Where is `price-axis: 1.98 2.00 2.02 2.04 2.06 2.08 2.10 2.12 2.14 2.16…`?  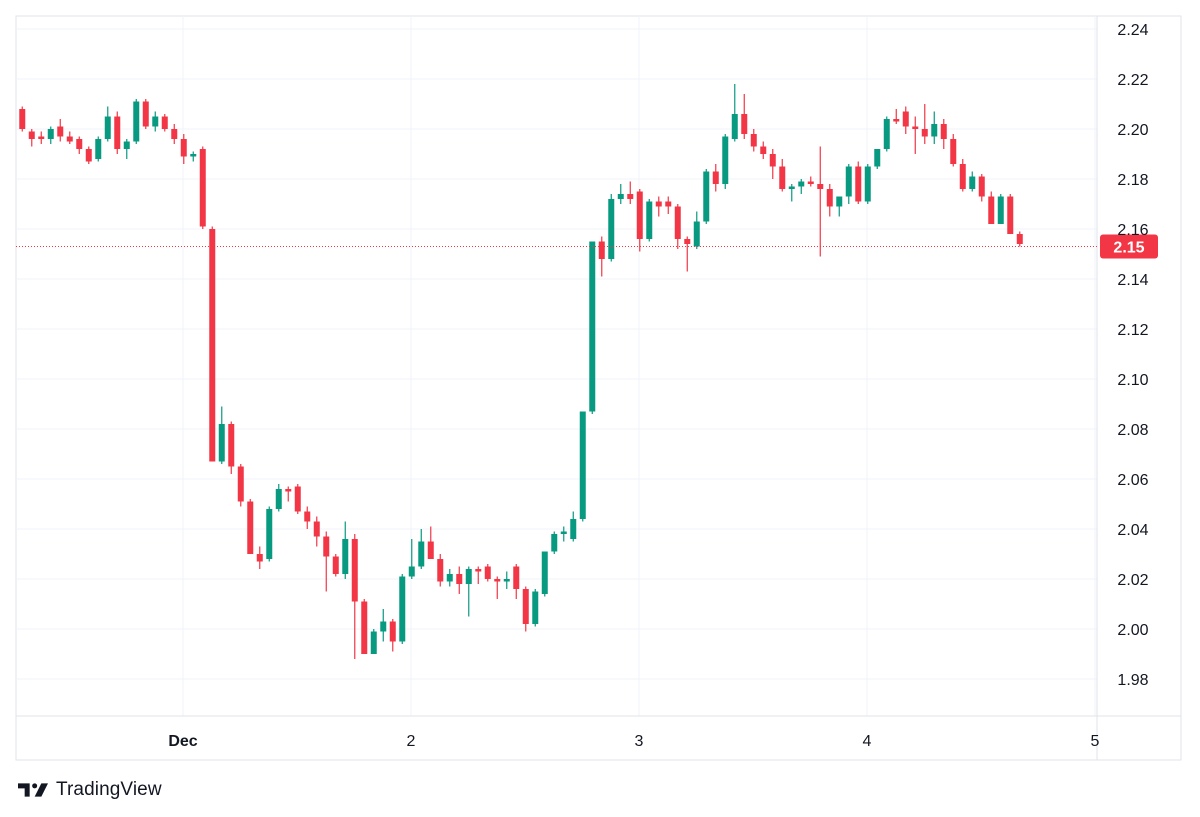
price-axis: 1.98 2.00 2.02 2.04 2.06 2.08 2.10 2.12 2.14 2.16… is located at coordinates (1132, 355).